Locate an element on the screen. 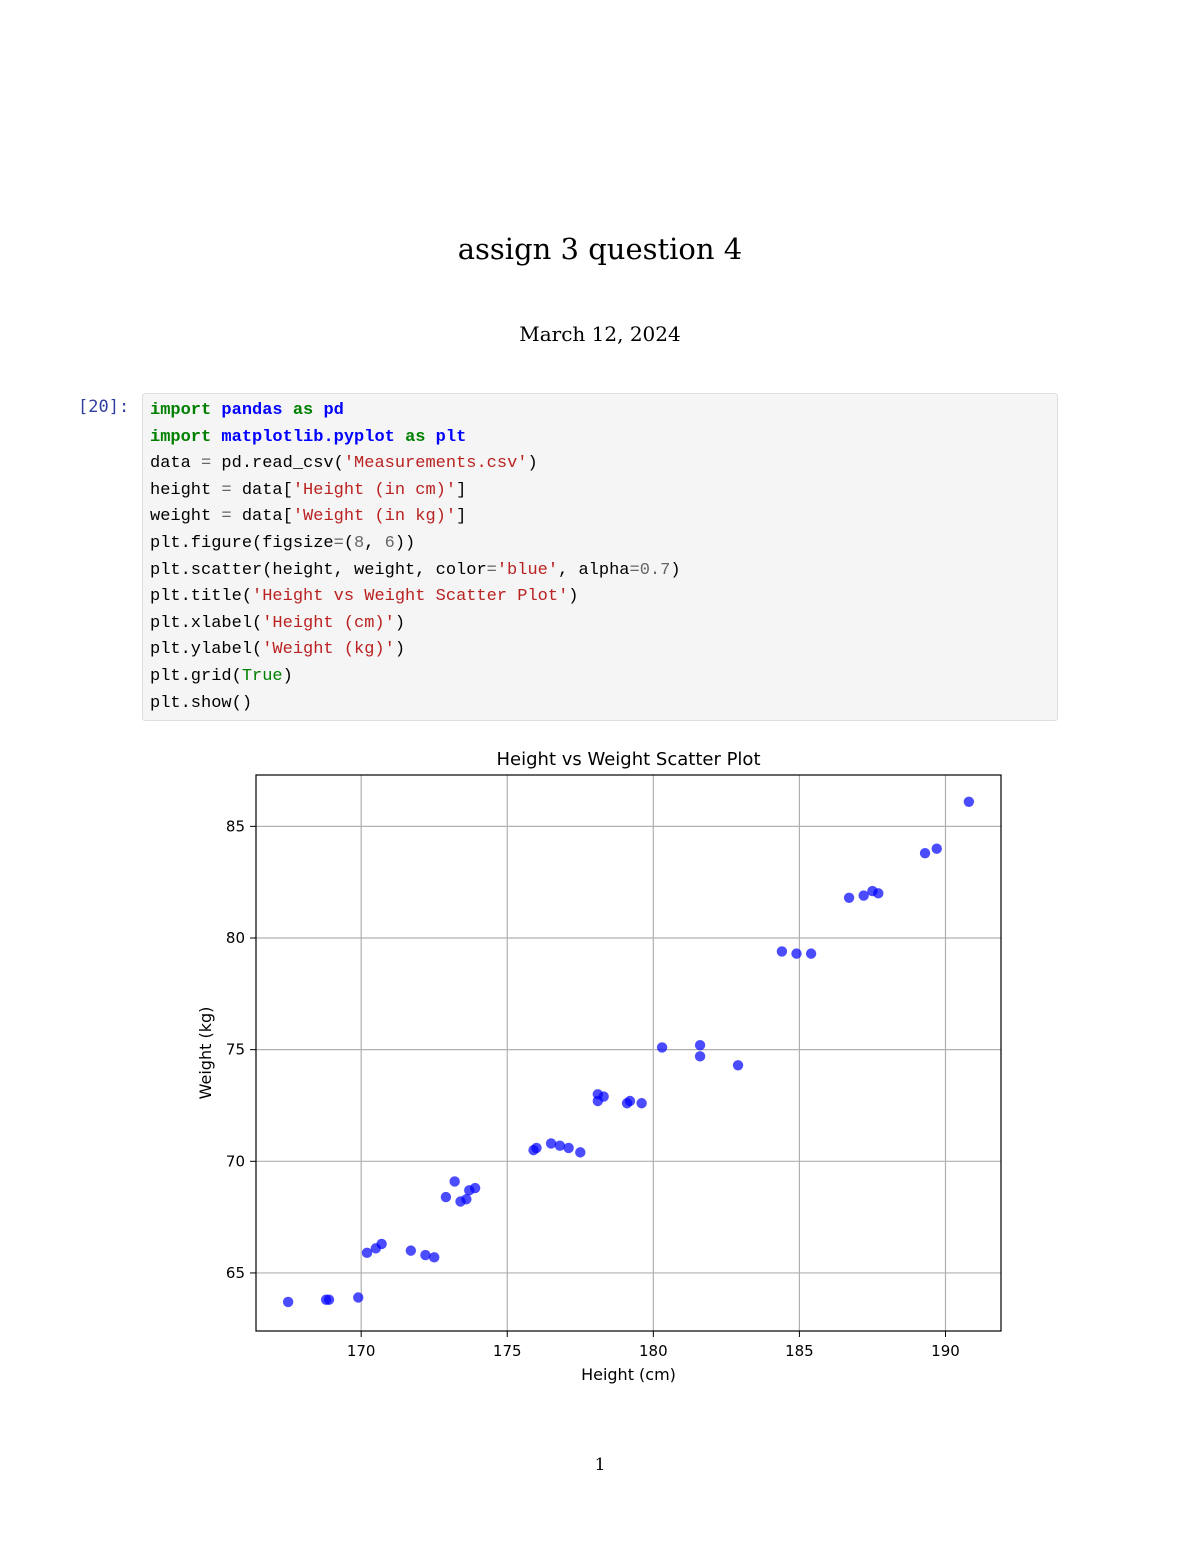  document-date: March 12, 2024 is located at coordinates (600, 334).